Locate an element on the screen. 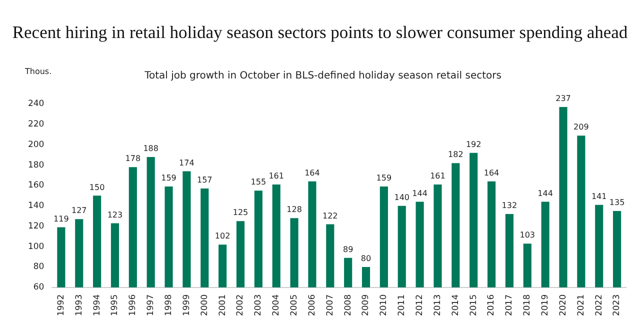 Image resolution: width=640 pixels, height=321 pixels. data-label: 178 is located at coordinates (133, 159).